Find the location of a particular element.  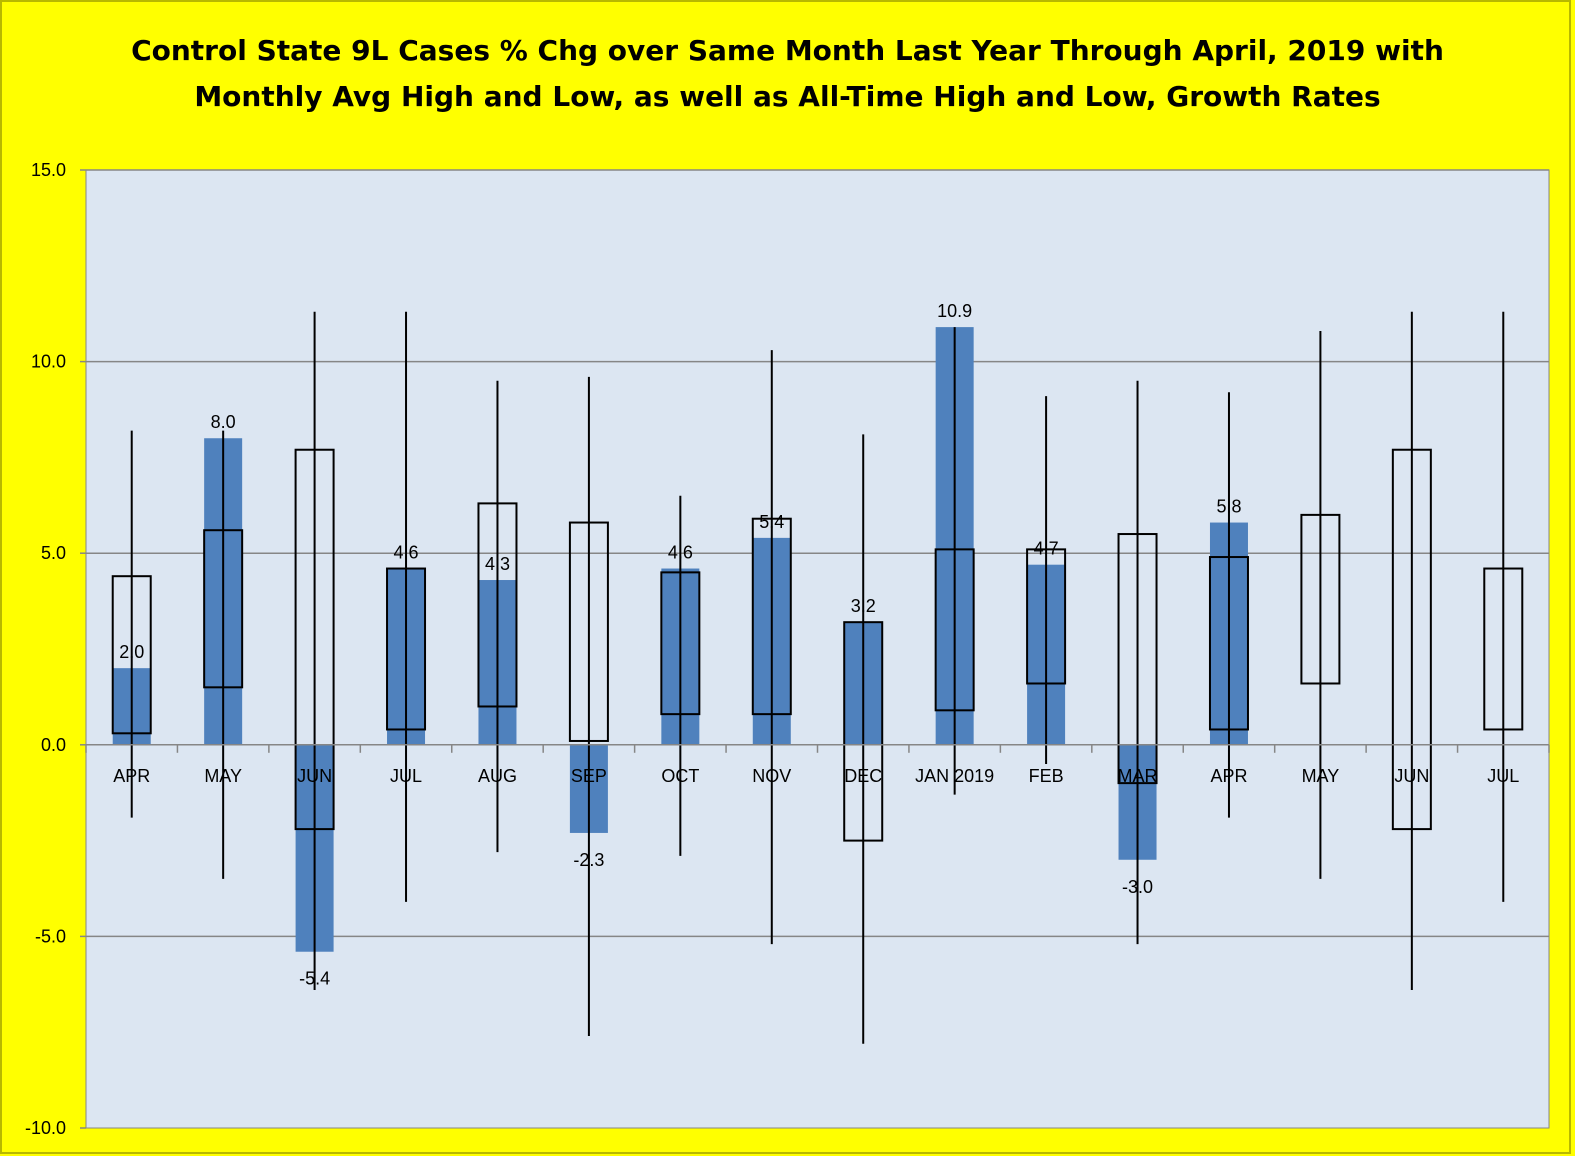

y-tick-label: -5.0 is located at coordinates (50, 936).